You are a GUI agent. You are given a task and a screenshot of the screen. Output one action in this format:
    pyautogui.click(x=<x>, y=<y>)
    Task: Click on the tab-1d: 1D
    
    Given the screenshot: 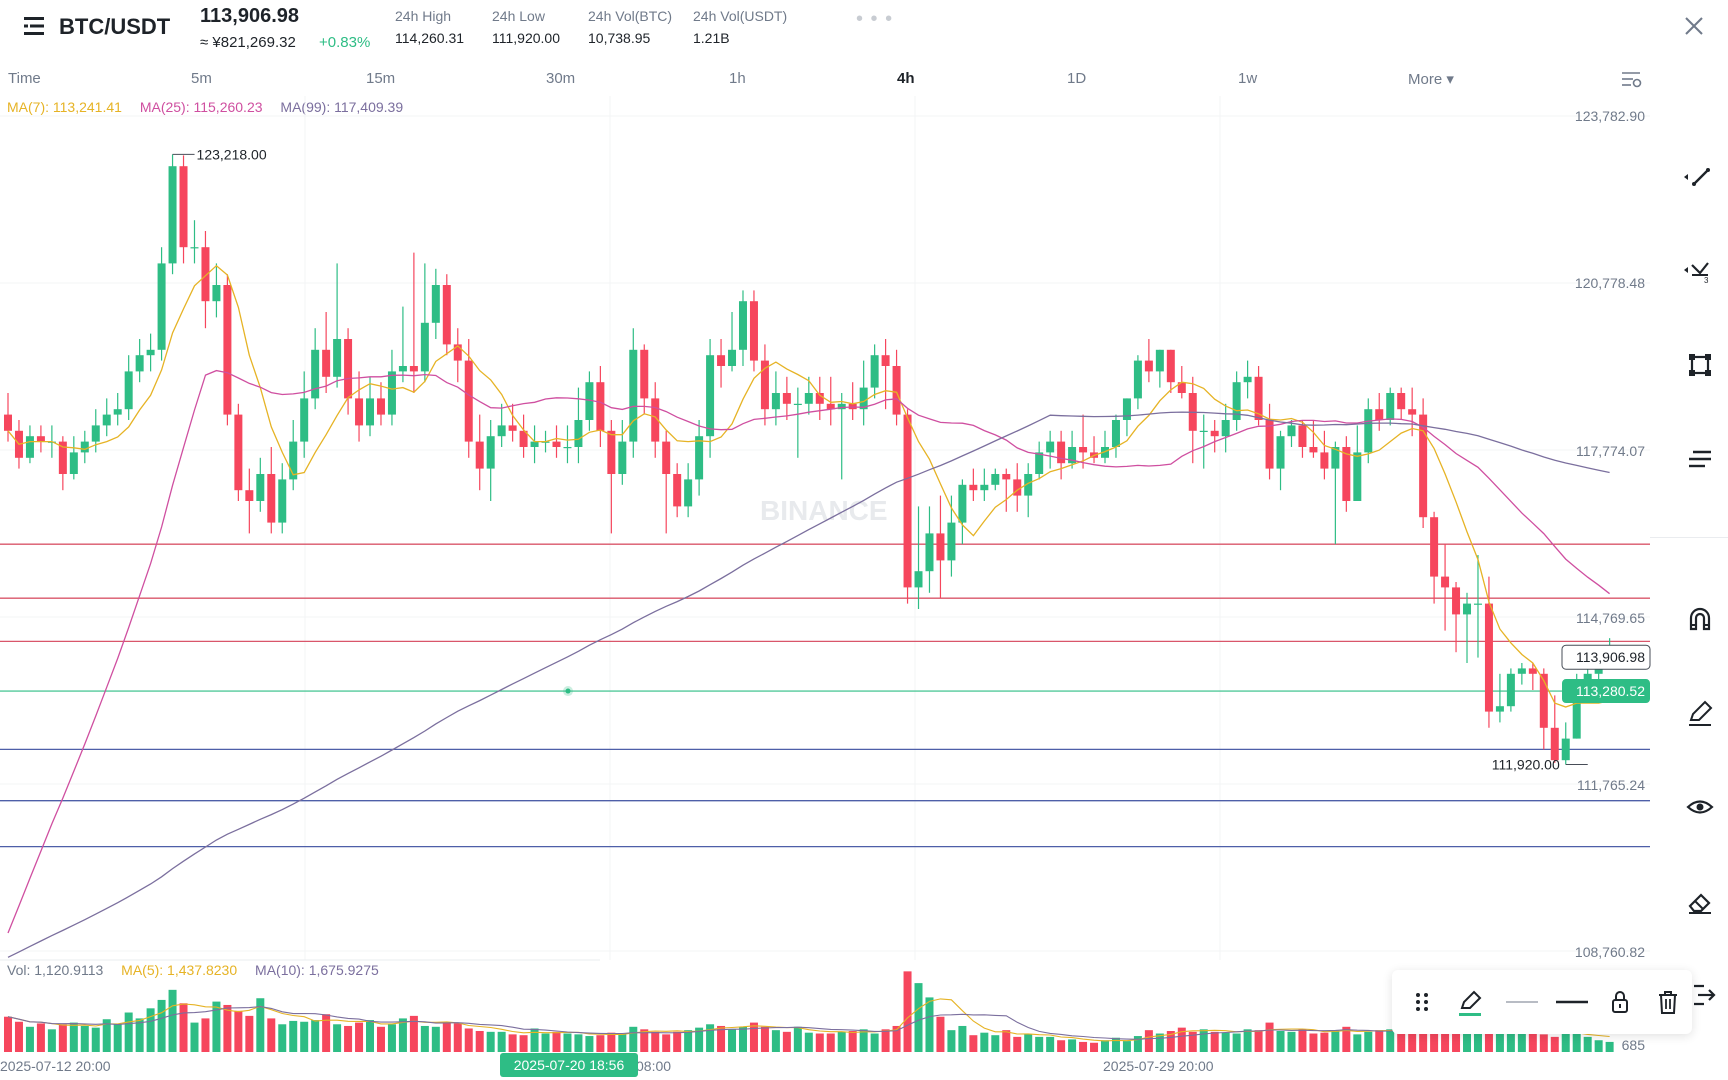 What is the action you would take?
    pyautogui.click(x=1077, y=78)
    